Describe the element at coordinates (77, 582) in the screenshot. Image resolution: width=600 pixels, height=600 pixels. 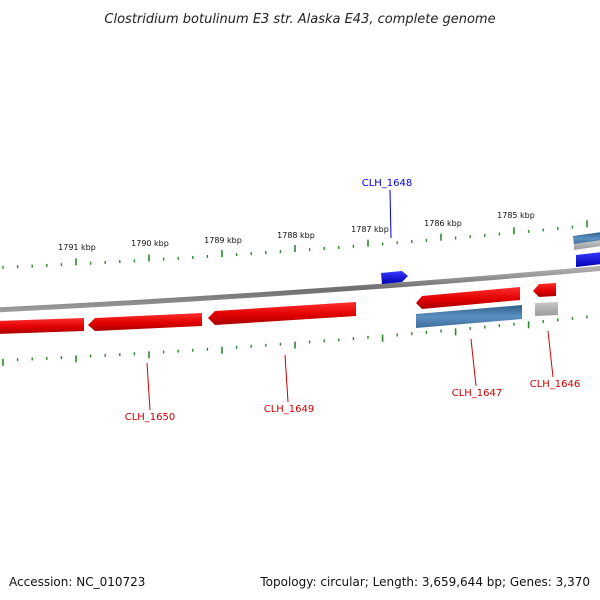
I see `accession-text: Accession: NC_010723` at that location.